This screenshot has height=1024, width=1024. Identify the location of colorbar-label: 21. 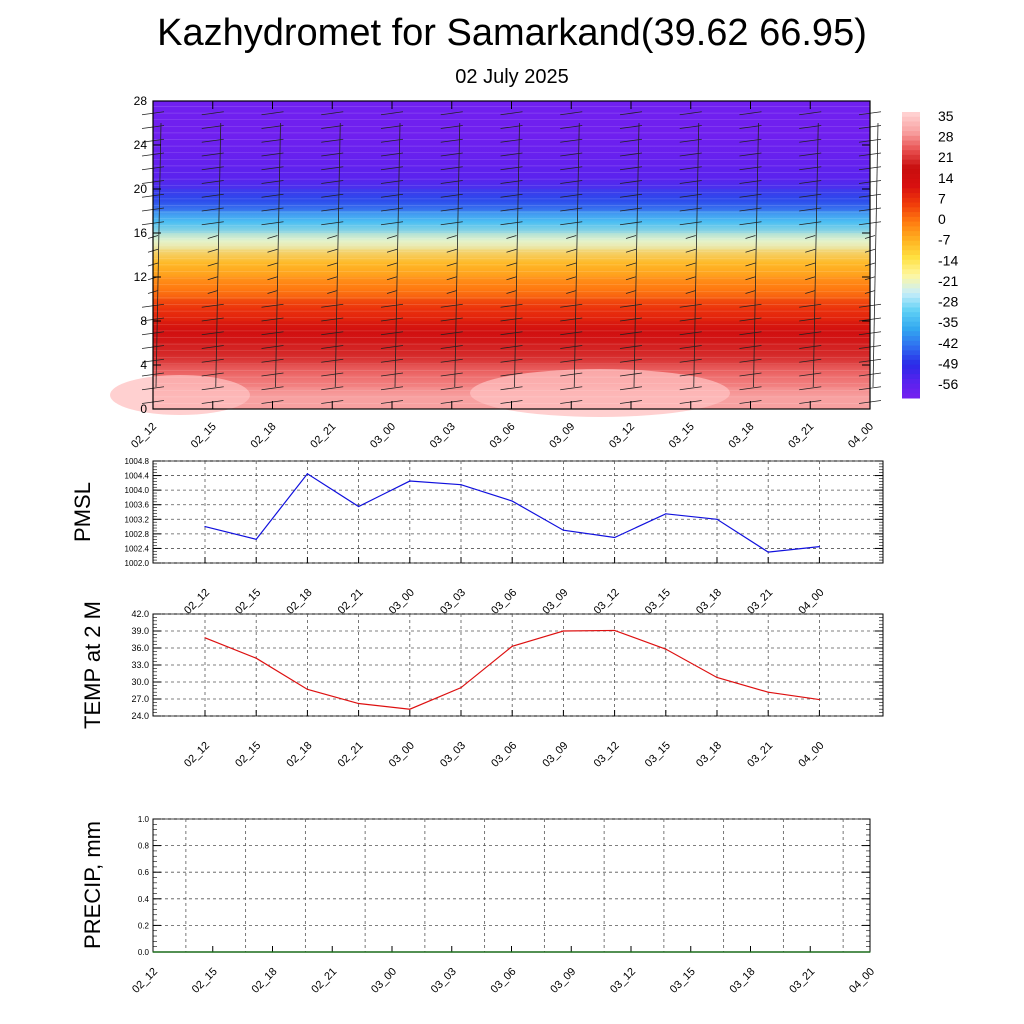
(946, 157).